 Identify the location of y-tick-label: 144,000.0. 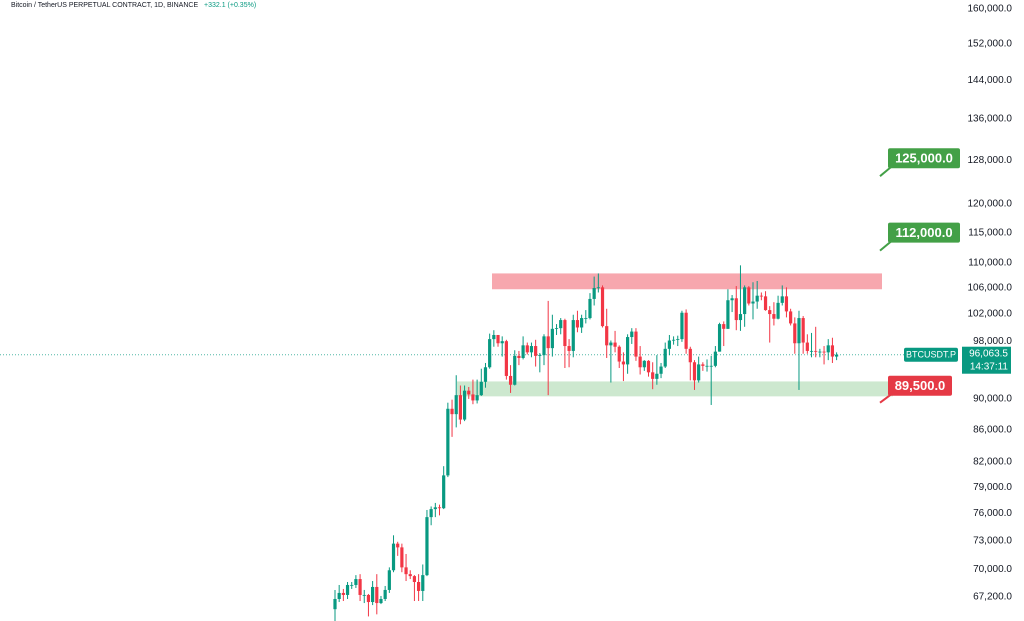
(990, 80).